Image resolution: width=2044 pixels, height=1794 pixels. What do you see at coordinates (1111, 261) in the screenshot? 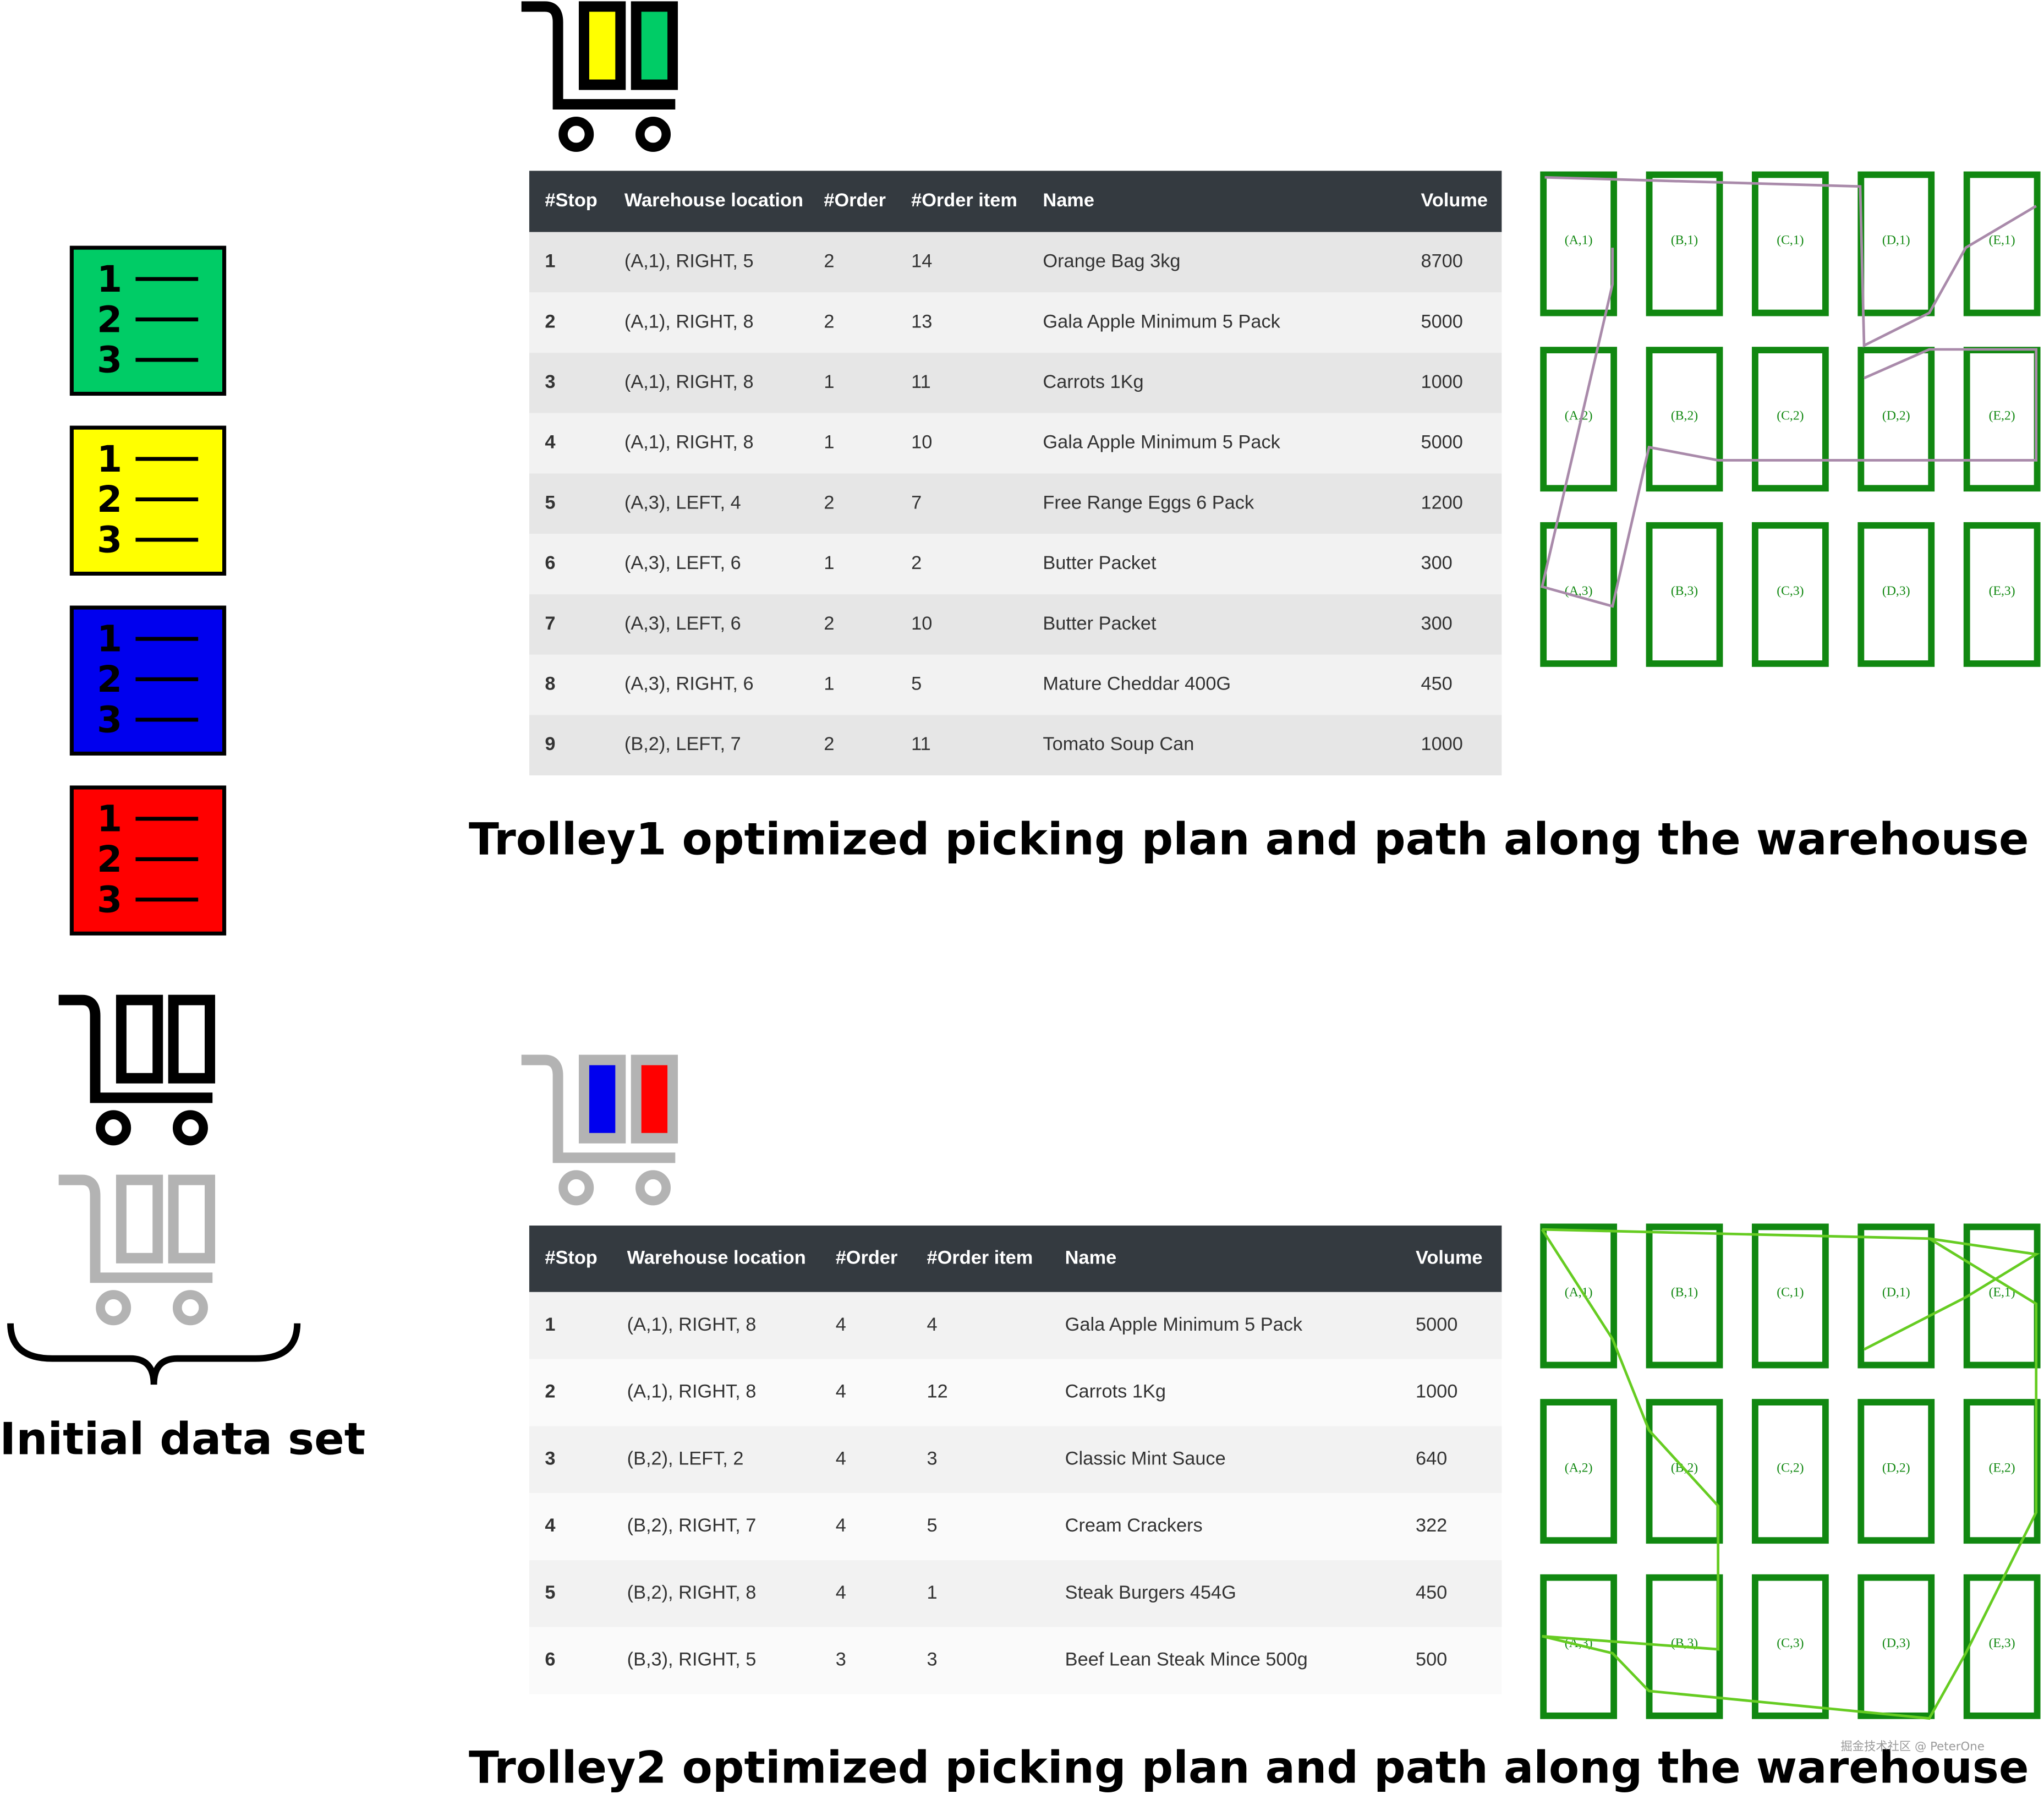
I see `table-cell: Orange Bag 3kg` at bounding box center [1111, 261].